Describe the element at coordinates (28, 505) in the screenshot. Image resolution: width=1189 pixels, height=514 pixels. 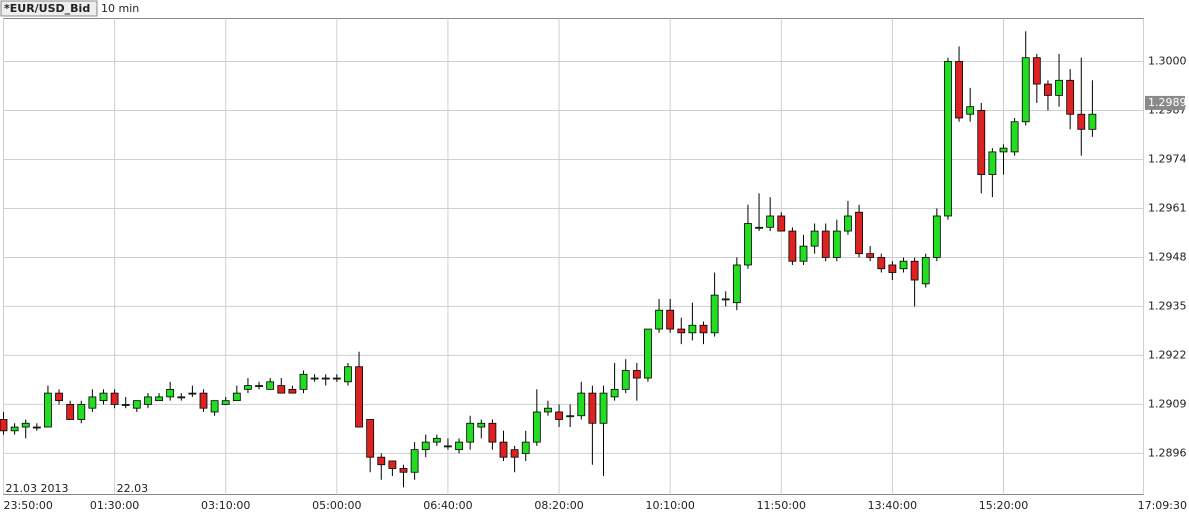
I see `x-tick-label: 23:50:00` at that location.